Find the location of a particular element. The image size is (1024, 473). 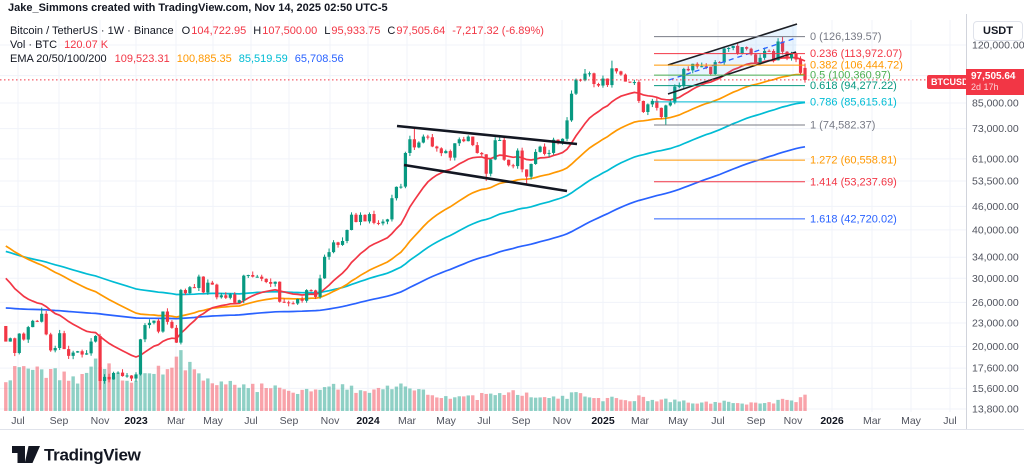

fib-label: 0.5 (100,360.97) is located at coordinates (850, 76).